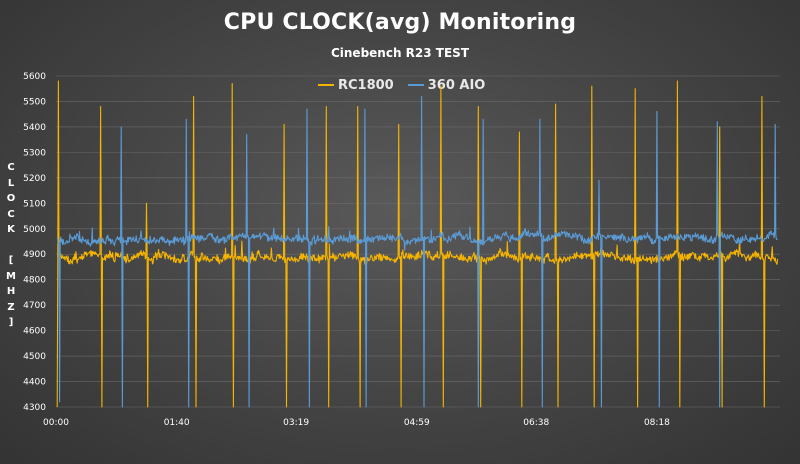 The width and height of the screenshot is (800, 464). I want to click on y-tick-label: 4700, so click(34, 306).